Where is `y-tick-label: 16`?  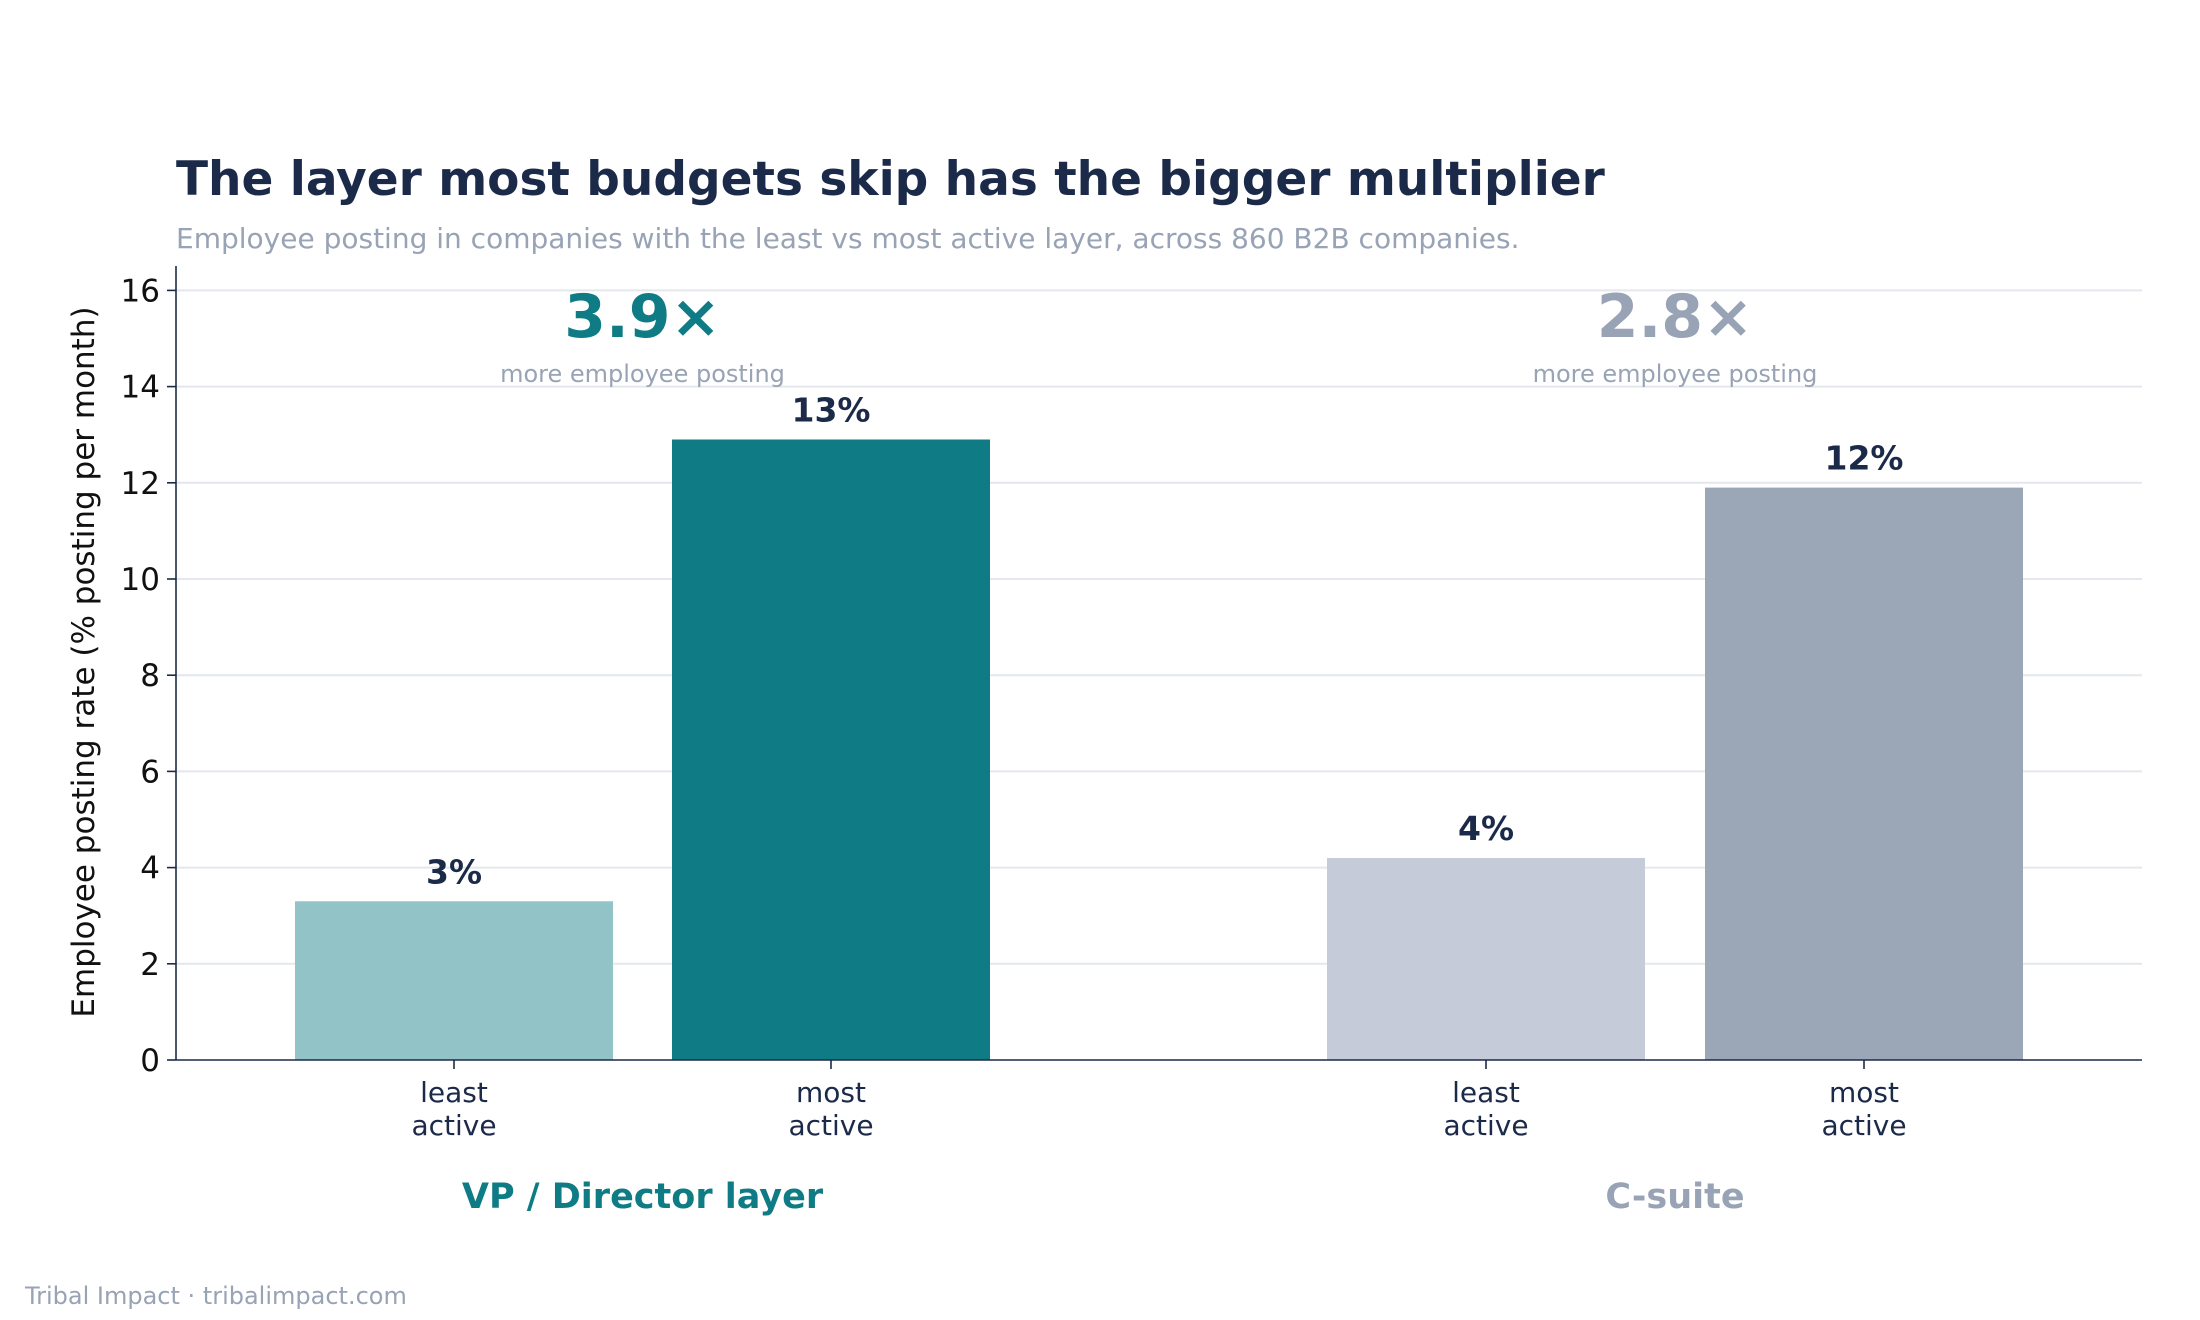 y-tick-label: 16 is located at coordinates (140, 291).